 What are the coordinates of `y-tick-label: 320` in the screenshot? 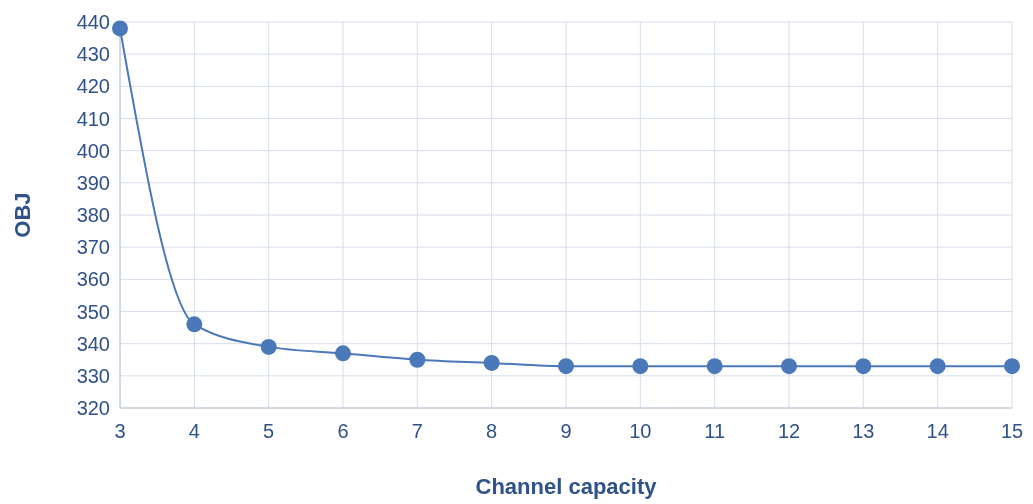 It's located at (93, 408).